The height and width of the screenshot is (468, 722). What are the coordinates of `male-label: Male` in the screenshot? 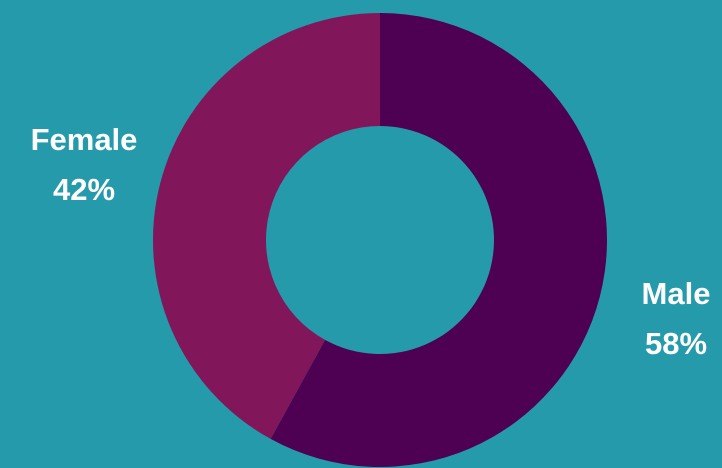 It's located at (676, 293).